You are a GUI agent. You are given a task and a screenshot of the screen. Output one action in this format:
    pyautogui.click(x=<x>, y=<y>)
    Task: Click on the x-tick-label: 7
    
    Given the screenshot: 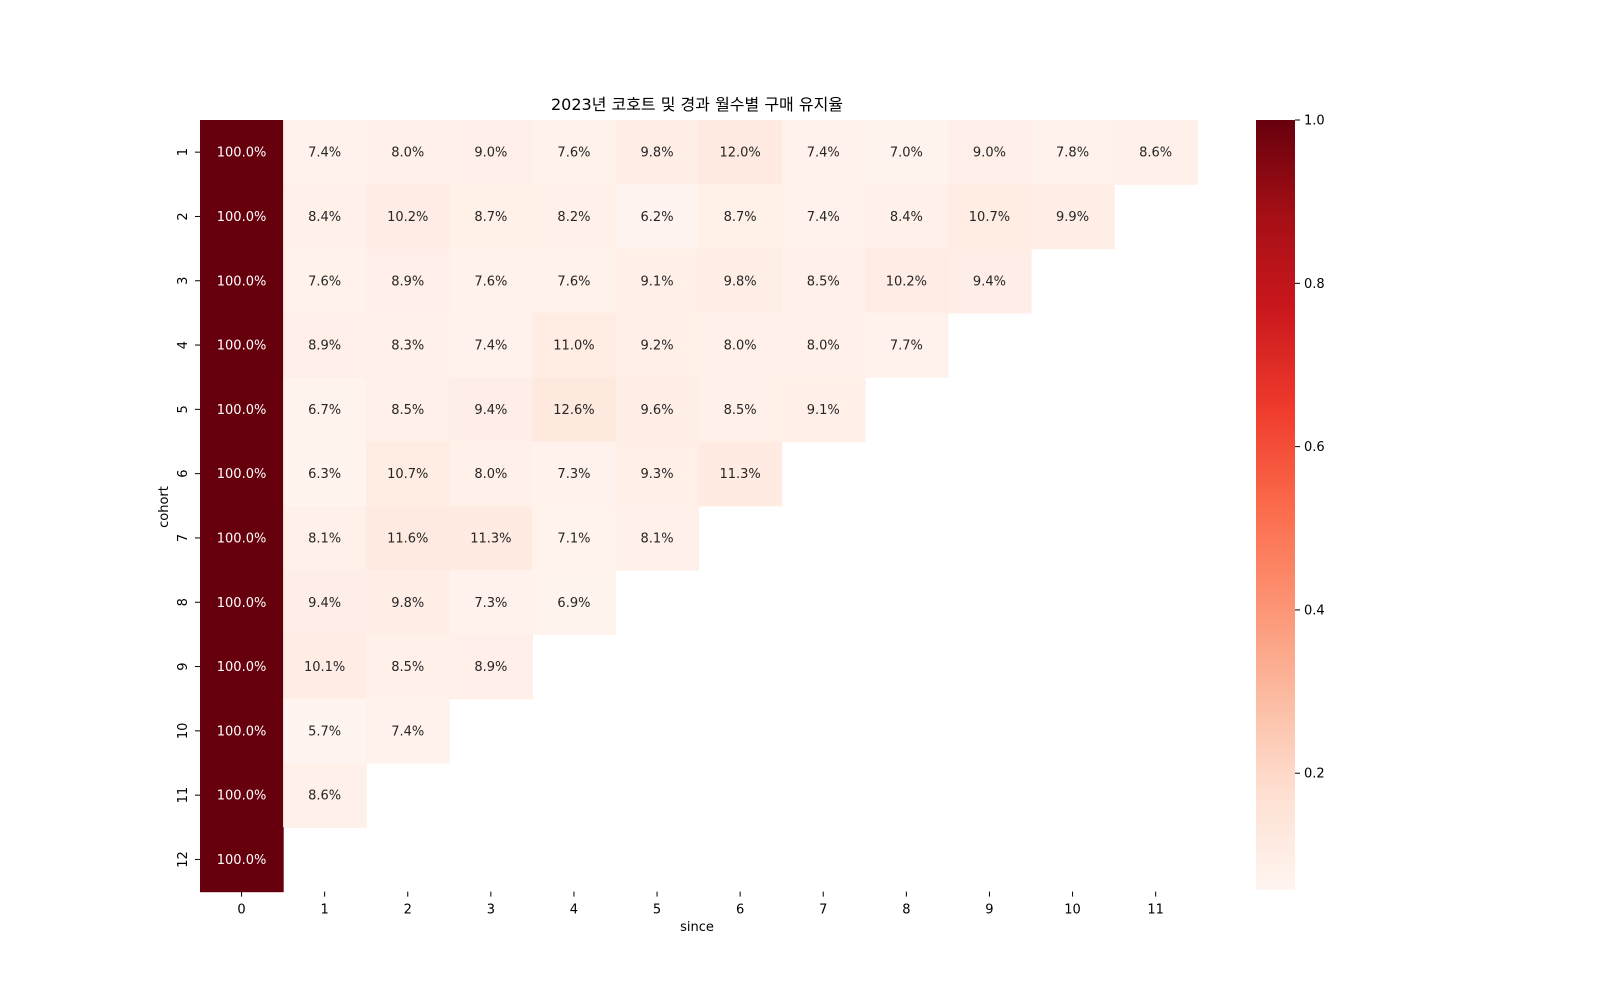 What is the action you would take?
    pyautogui.click(x=823, y=910)
    